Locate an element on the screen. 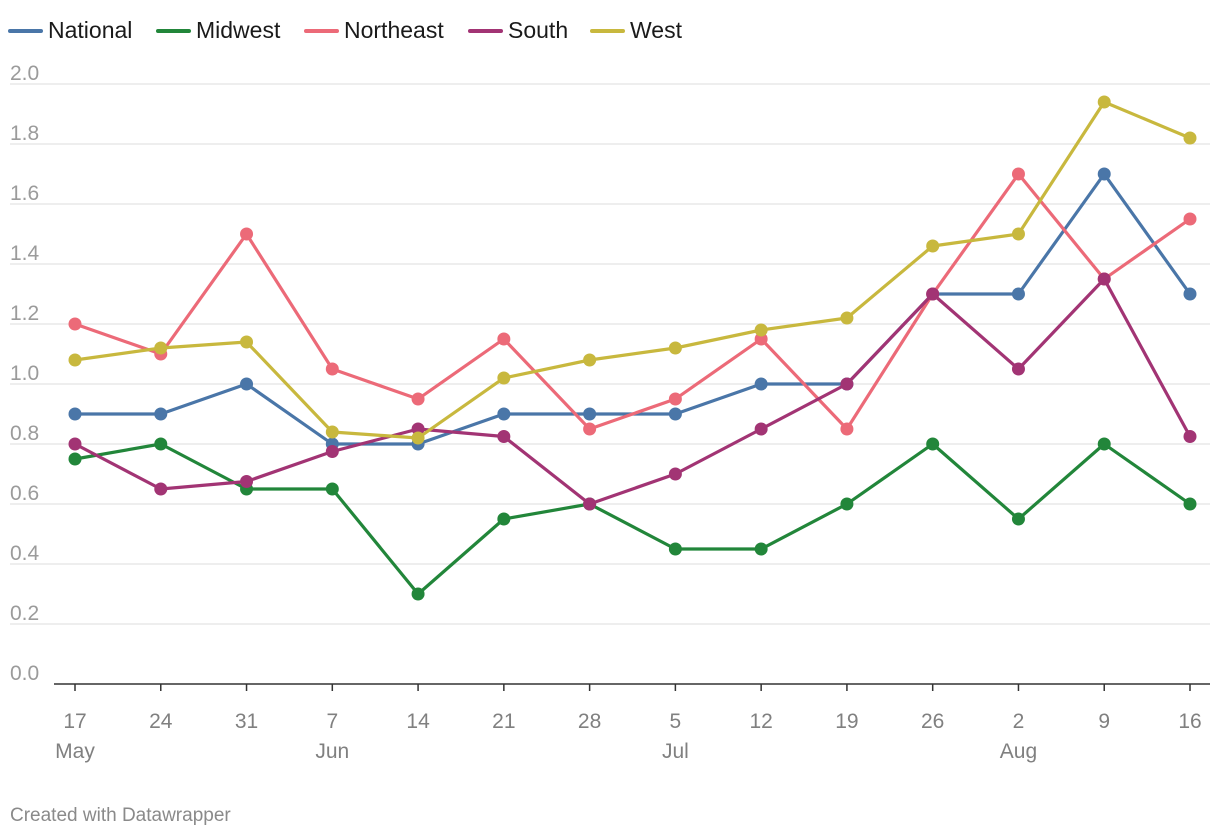 The width and height of the screenshot is (1220, 840). y-axis: 0.0 0.2 0.4 0.6 0.8 1.0 1.2 1.4 1.6 1.8 2.0 is located at coordinates (25, 373).